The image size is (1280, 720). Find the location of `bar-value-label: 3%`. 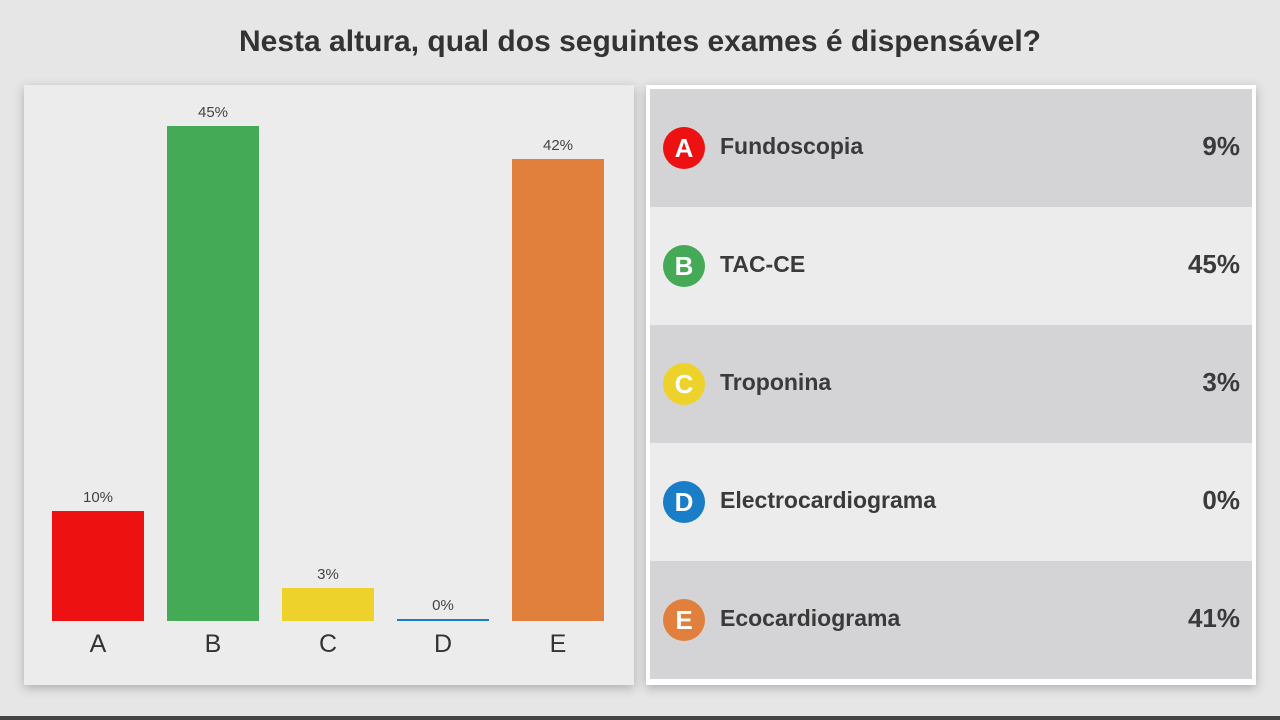

bar-value-label: 3% is located at coordinates (328, 574).